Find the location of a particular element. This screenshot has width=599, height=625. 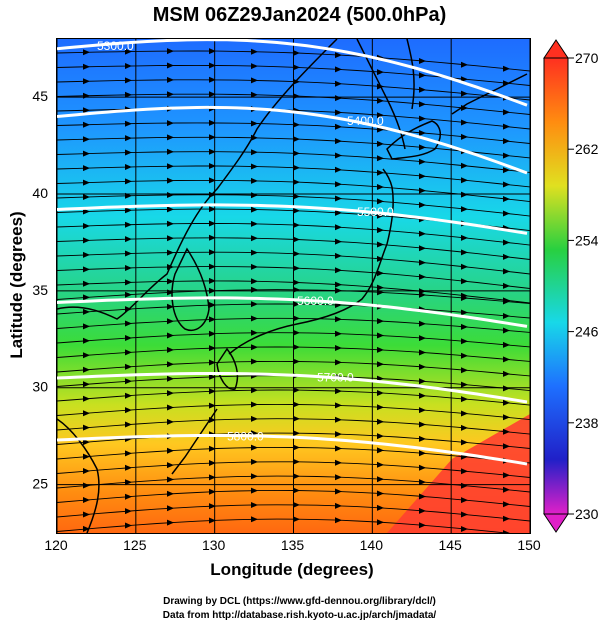

kuril-islands is located at coordinates (489, 94).